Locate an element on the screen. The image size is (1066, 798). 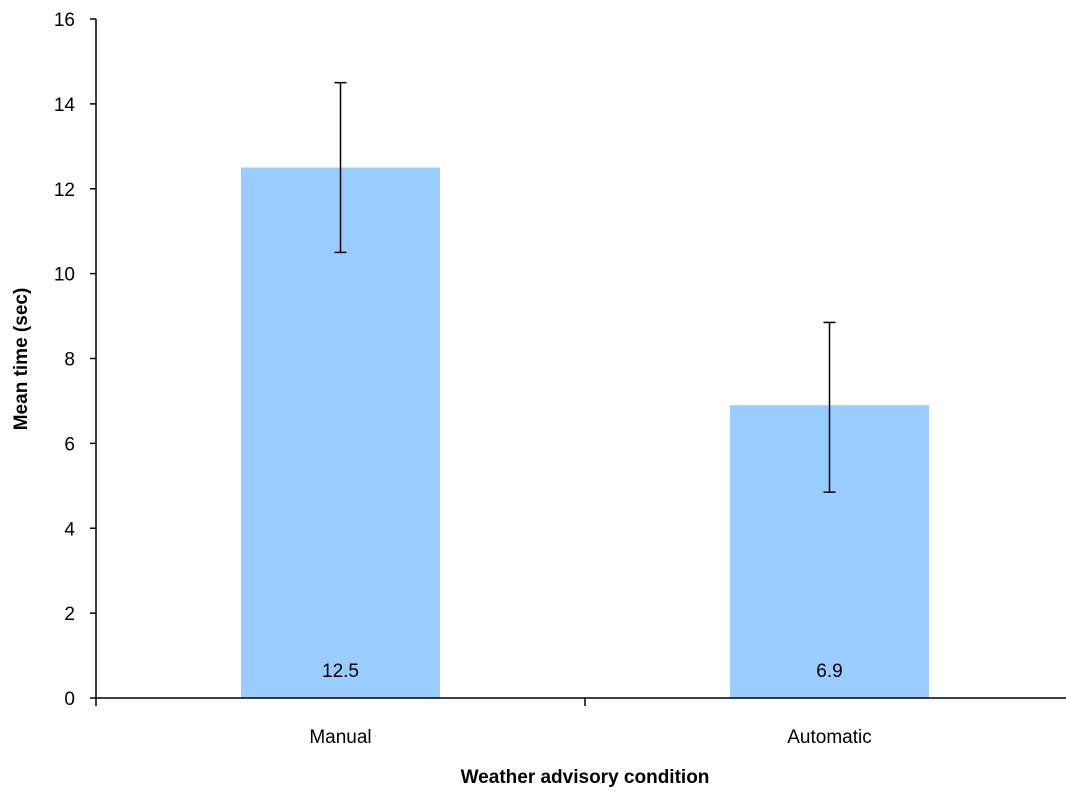
y-tick-label: 2 is located at coordinates (69, 614).